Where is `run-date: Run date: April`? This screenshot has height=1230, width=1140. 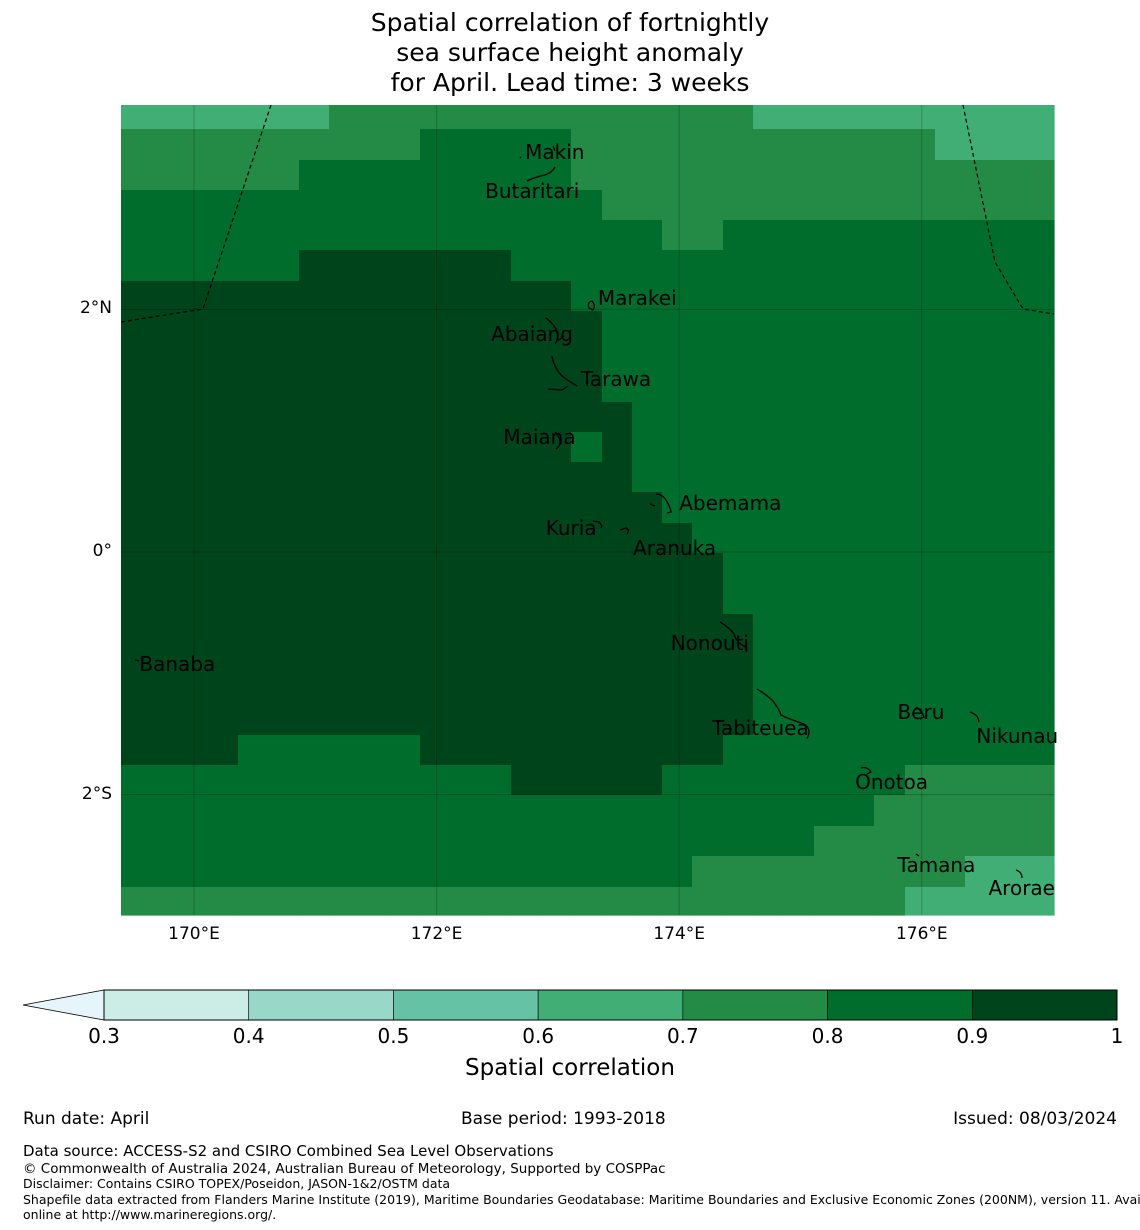 run-date: Run date: April is located at coordinates (86, 1119).